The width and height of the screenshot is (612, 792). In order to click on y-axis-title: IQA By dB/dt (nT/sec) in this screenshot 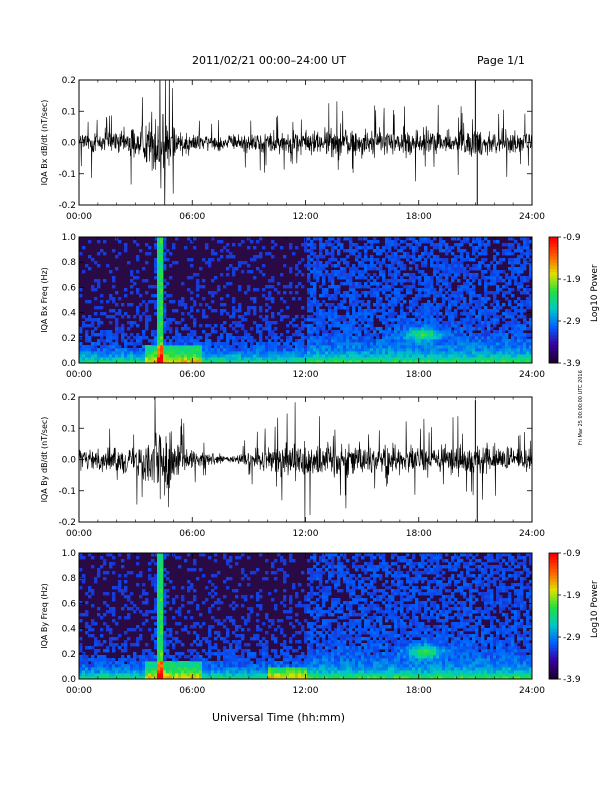, I will do `click(44, 460)`.